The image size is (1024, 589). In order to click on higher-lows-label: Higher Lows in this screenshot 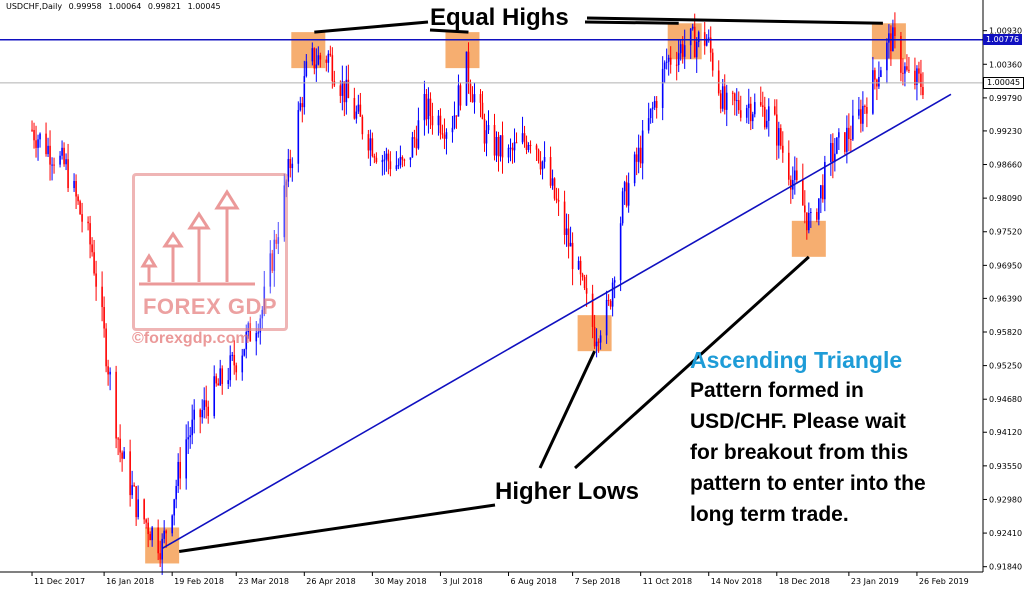, I will do `click(567, 491)`.